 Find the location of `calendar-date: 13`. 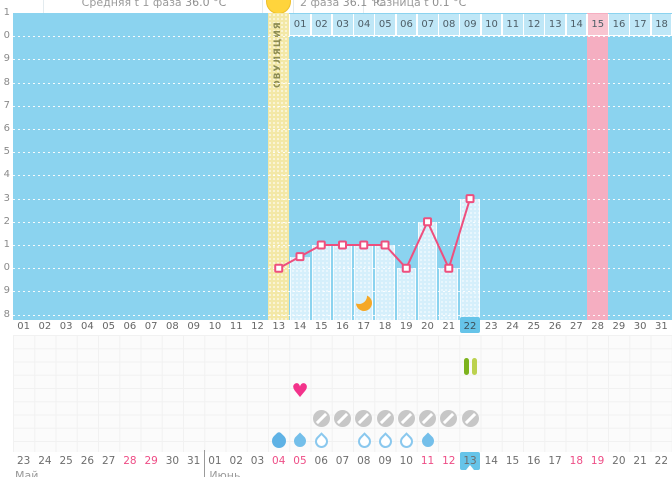

calendar-date: 13 is located at coordinates (470, 461).